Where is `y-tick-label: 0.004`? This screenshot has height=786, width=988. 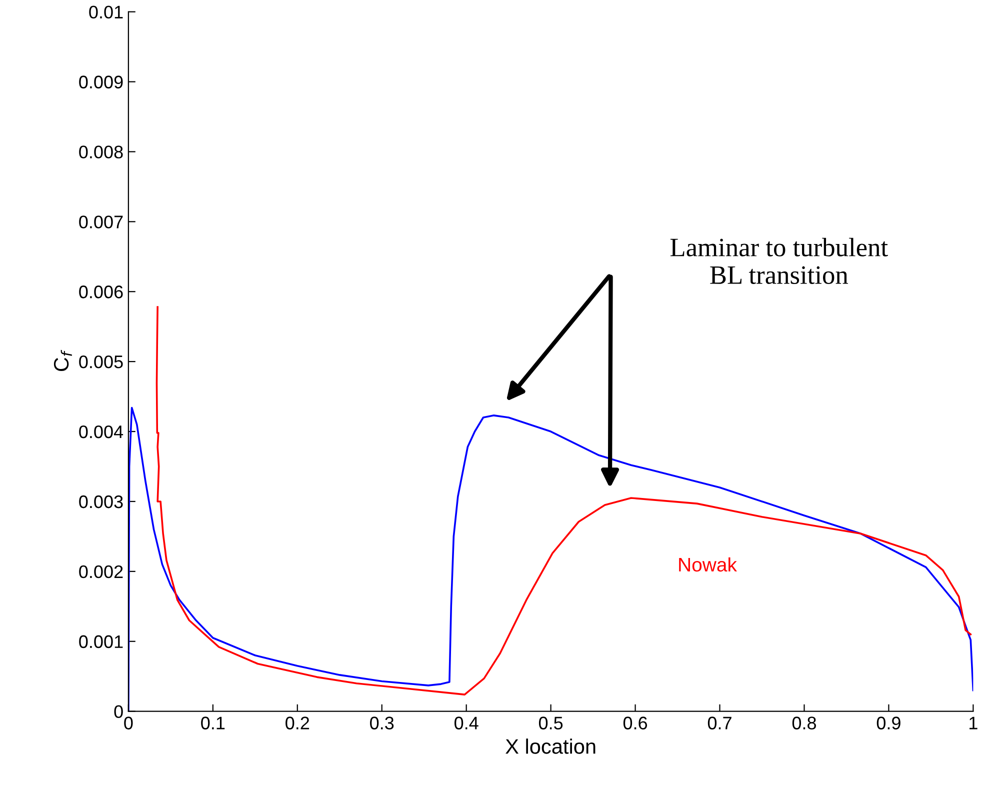 y-tick-label: 0.004 is located at coordinates (101, 431).